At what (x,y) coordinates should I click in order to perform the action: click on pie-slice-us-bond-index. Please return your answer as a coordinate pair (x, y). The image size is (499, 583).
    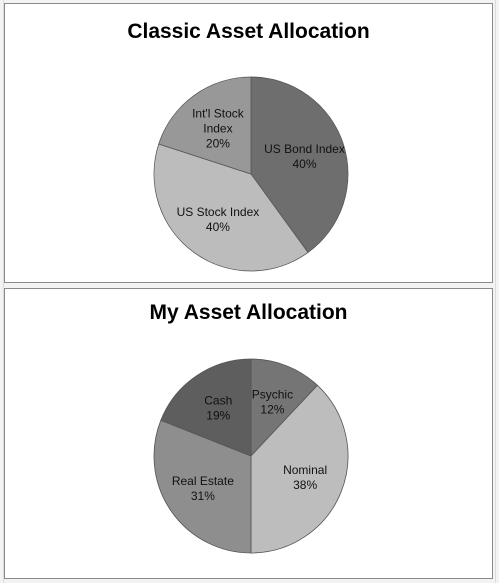
    Looking at the image, I should click on (299, 165).